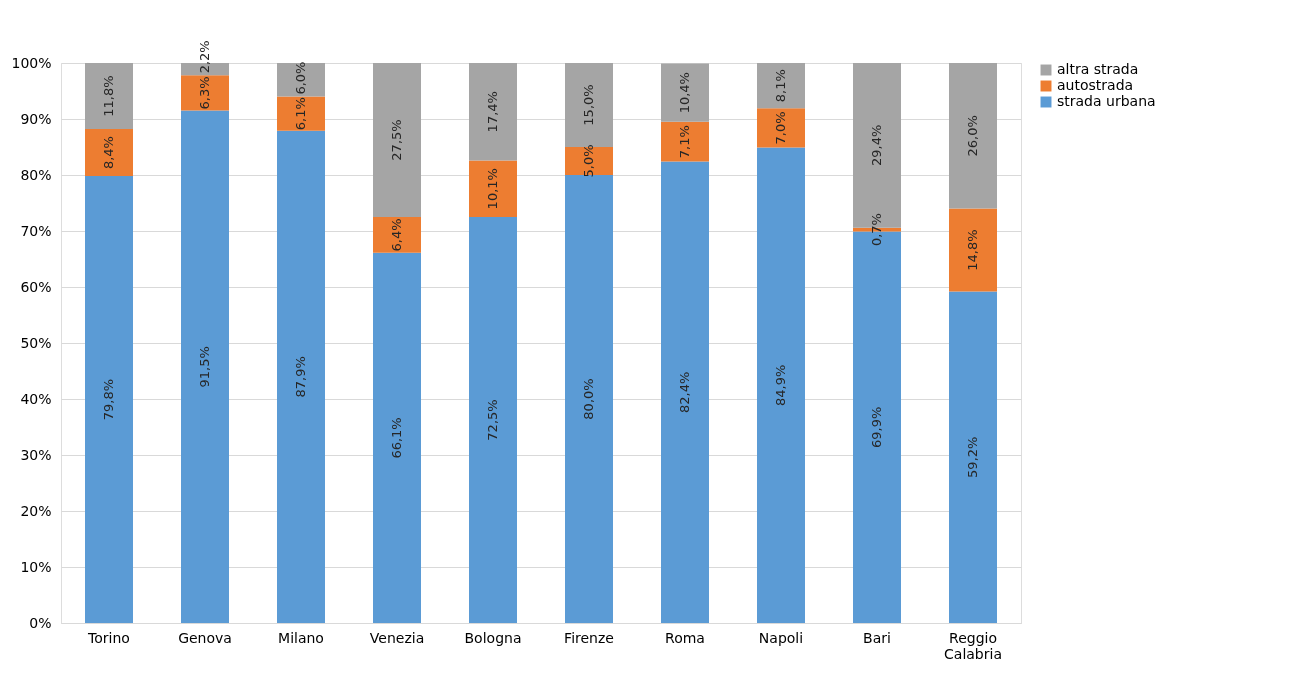 This screenshot has width=1295, height=685. What do you see at coordinates (31, 62) in the screenshot?
I see `y-tick-label: 100%` at bounding box center [31, 62].